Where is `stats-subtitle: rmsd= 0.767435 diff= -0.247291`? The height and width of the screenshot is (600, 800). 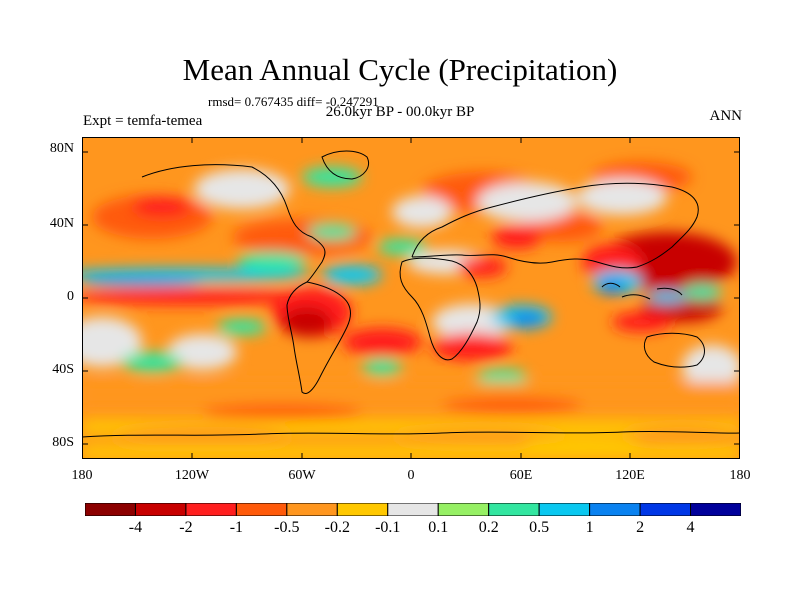
stats-subtitle: rmsd= 0.767435 diff= -0.247291 is located at coordinates (293, 101).